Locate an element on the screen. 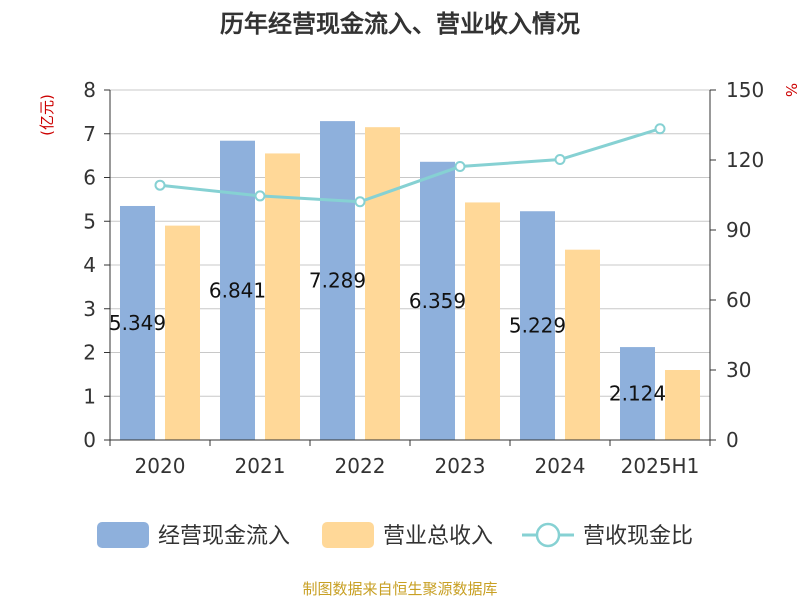 The height and width of the screenshot is (600, 800). legend-label-cash-inflow: 经营现金流入 is located at coordinates (224, 536).